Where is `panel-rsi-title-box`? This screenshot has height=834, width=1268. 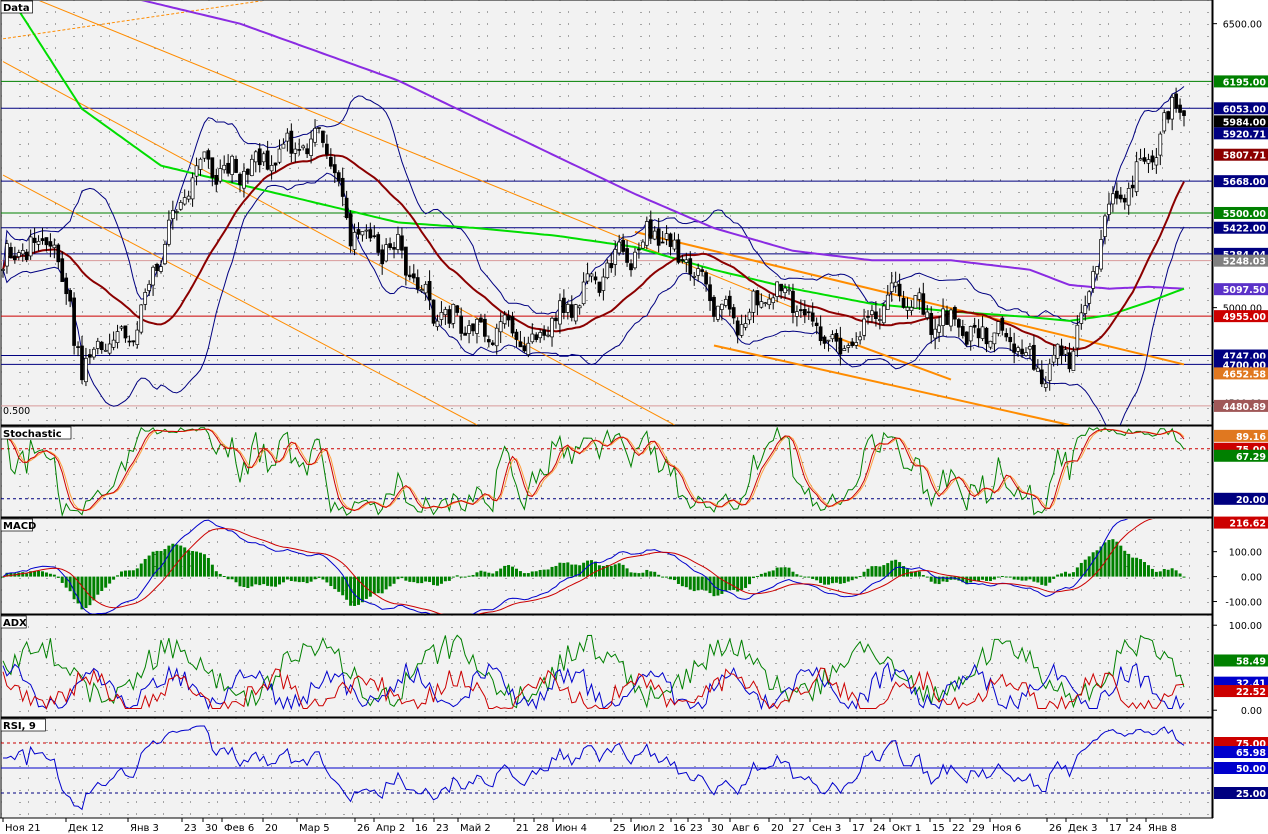
panel-rsi-title-box is located at coordinates (23, 725).